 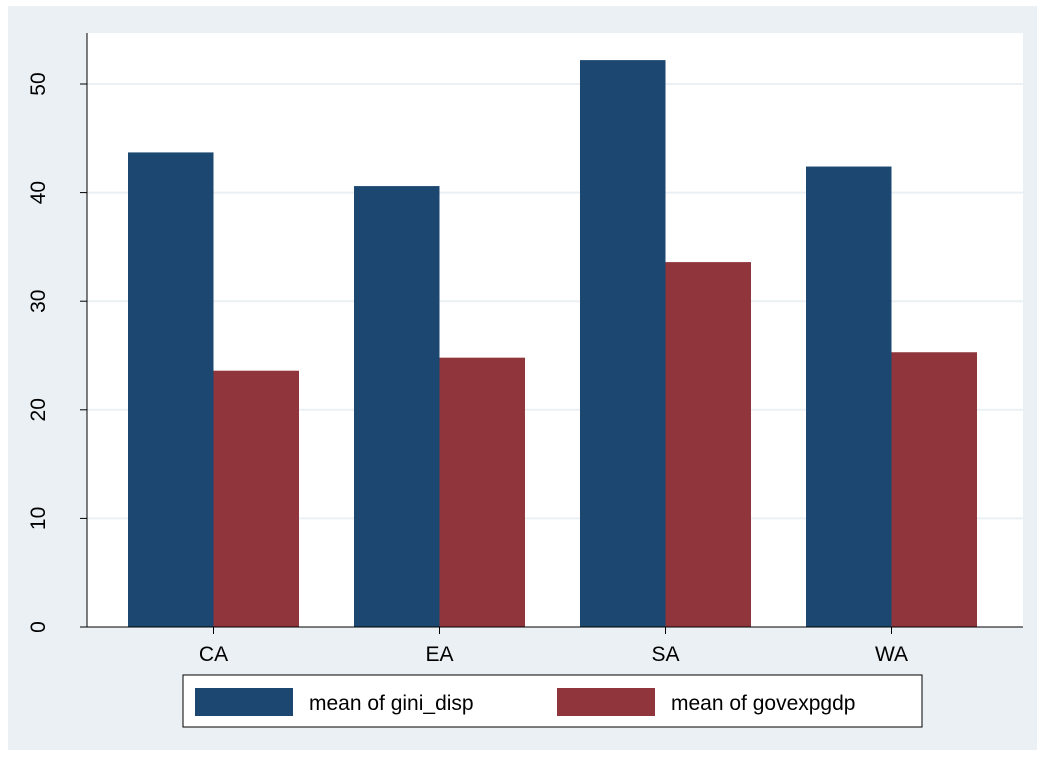 What do you see at coordinates (38, 192) in the screenshot?
I see `y-tick-label-40: 40` at bounding box center [38, 192].